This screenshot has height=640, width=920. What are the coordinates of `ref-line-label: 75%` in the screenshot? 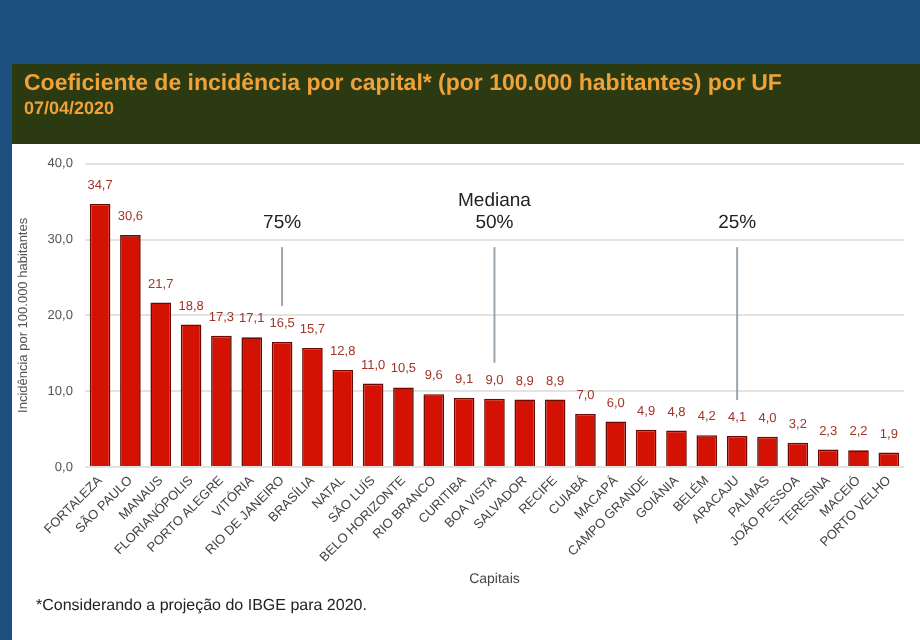 It's located at (283, 222).